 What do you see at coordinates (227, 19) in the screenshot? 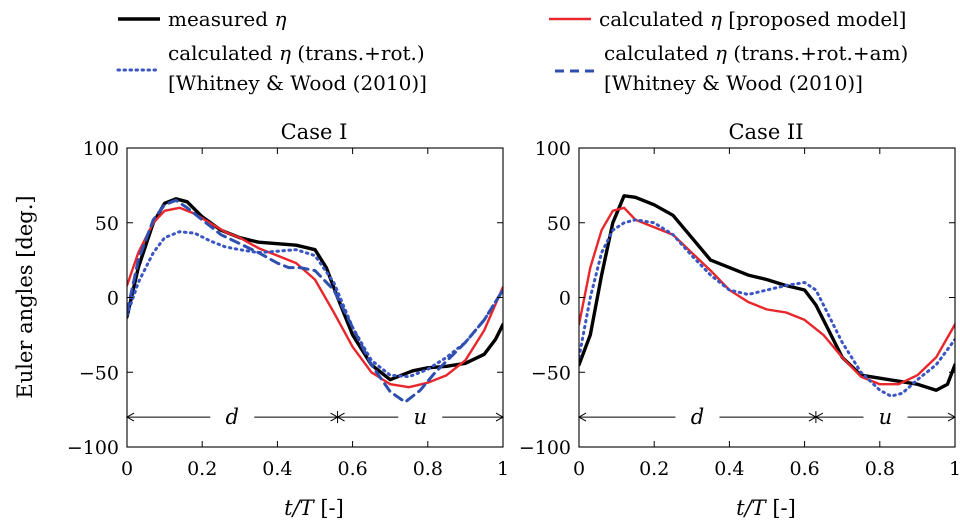
I see `legend-label-measured: measured η` at bounding box center [227, 19].